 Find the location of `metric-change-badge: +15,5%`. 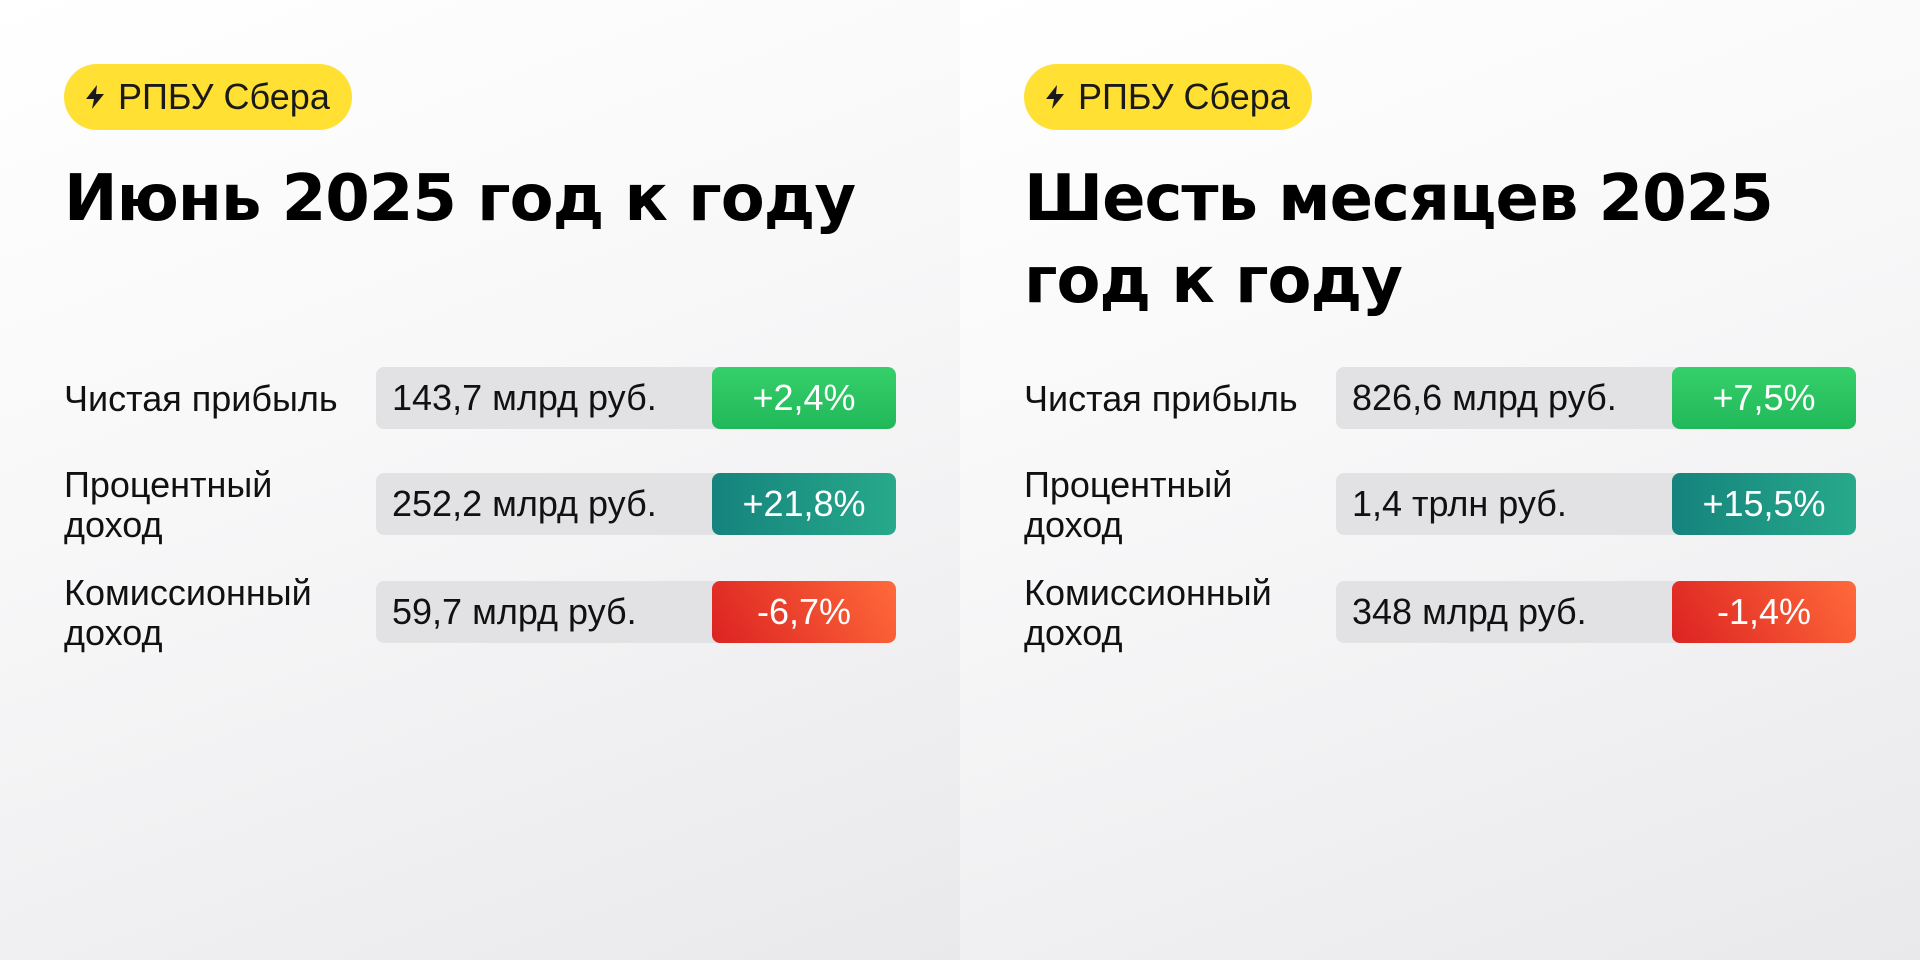

metric-change-badge: +15,5% is located at coordinates (1764, 504).